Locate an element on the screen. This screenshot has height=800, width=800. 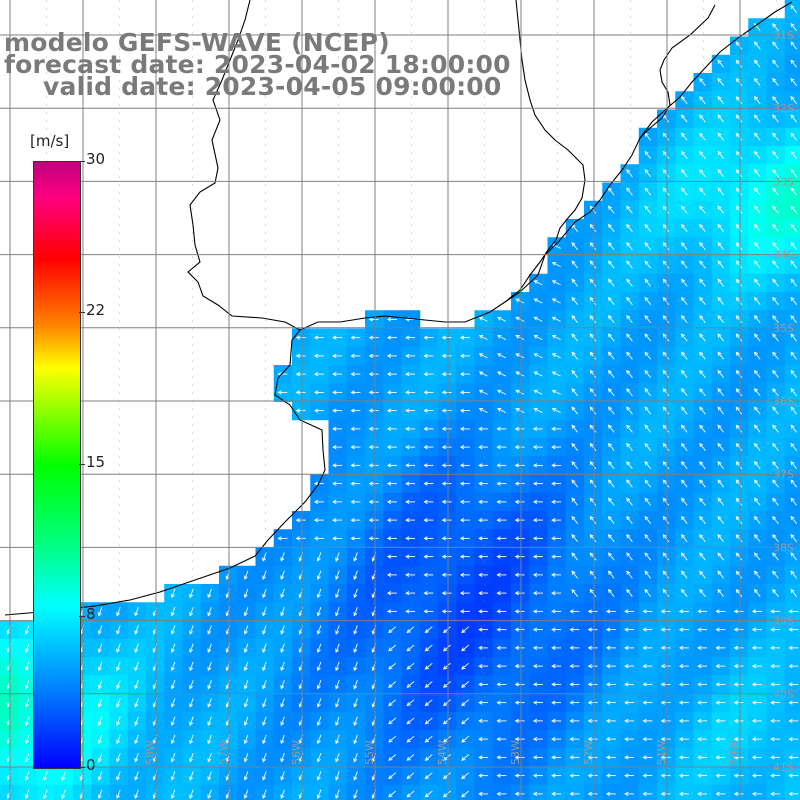
lat-label: 31S is located at coordinates (783, 35).